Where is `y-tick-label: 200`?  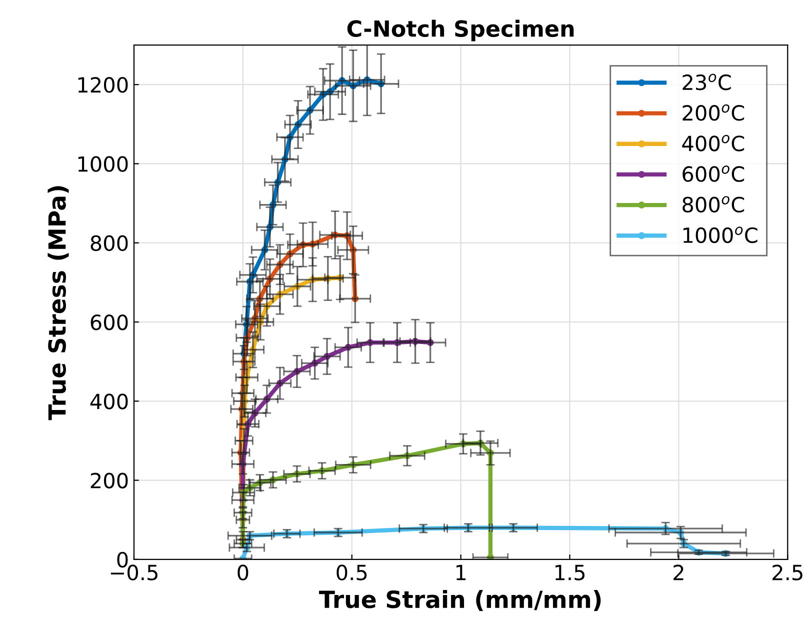
y-tick-label: 200 is located at coordinates (109, 480).